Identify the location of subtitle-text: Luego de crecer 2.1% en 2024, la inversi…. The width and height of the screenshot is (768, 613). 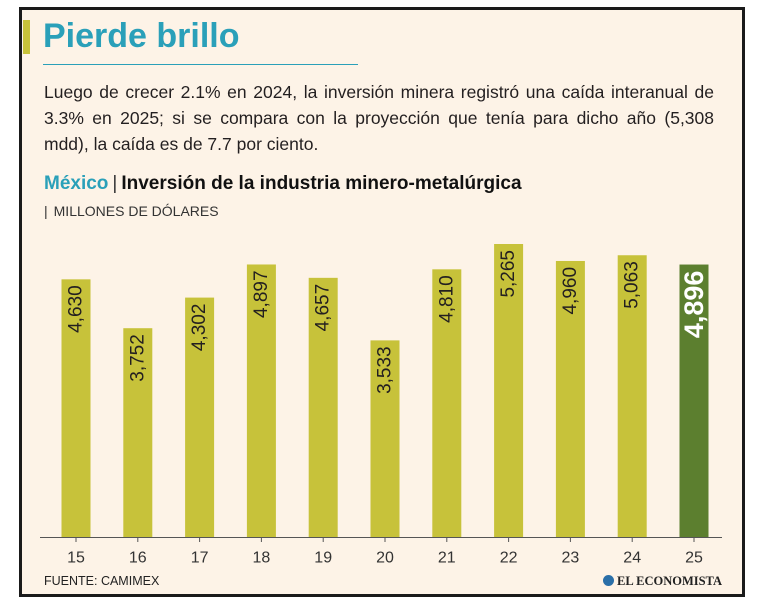
(379, 118).